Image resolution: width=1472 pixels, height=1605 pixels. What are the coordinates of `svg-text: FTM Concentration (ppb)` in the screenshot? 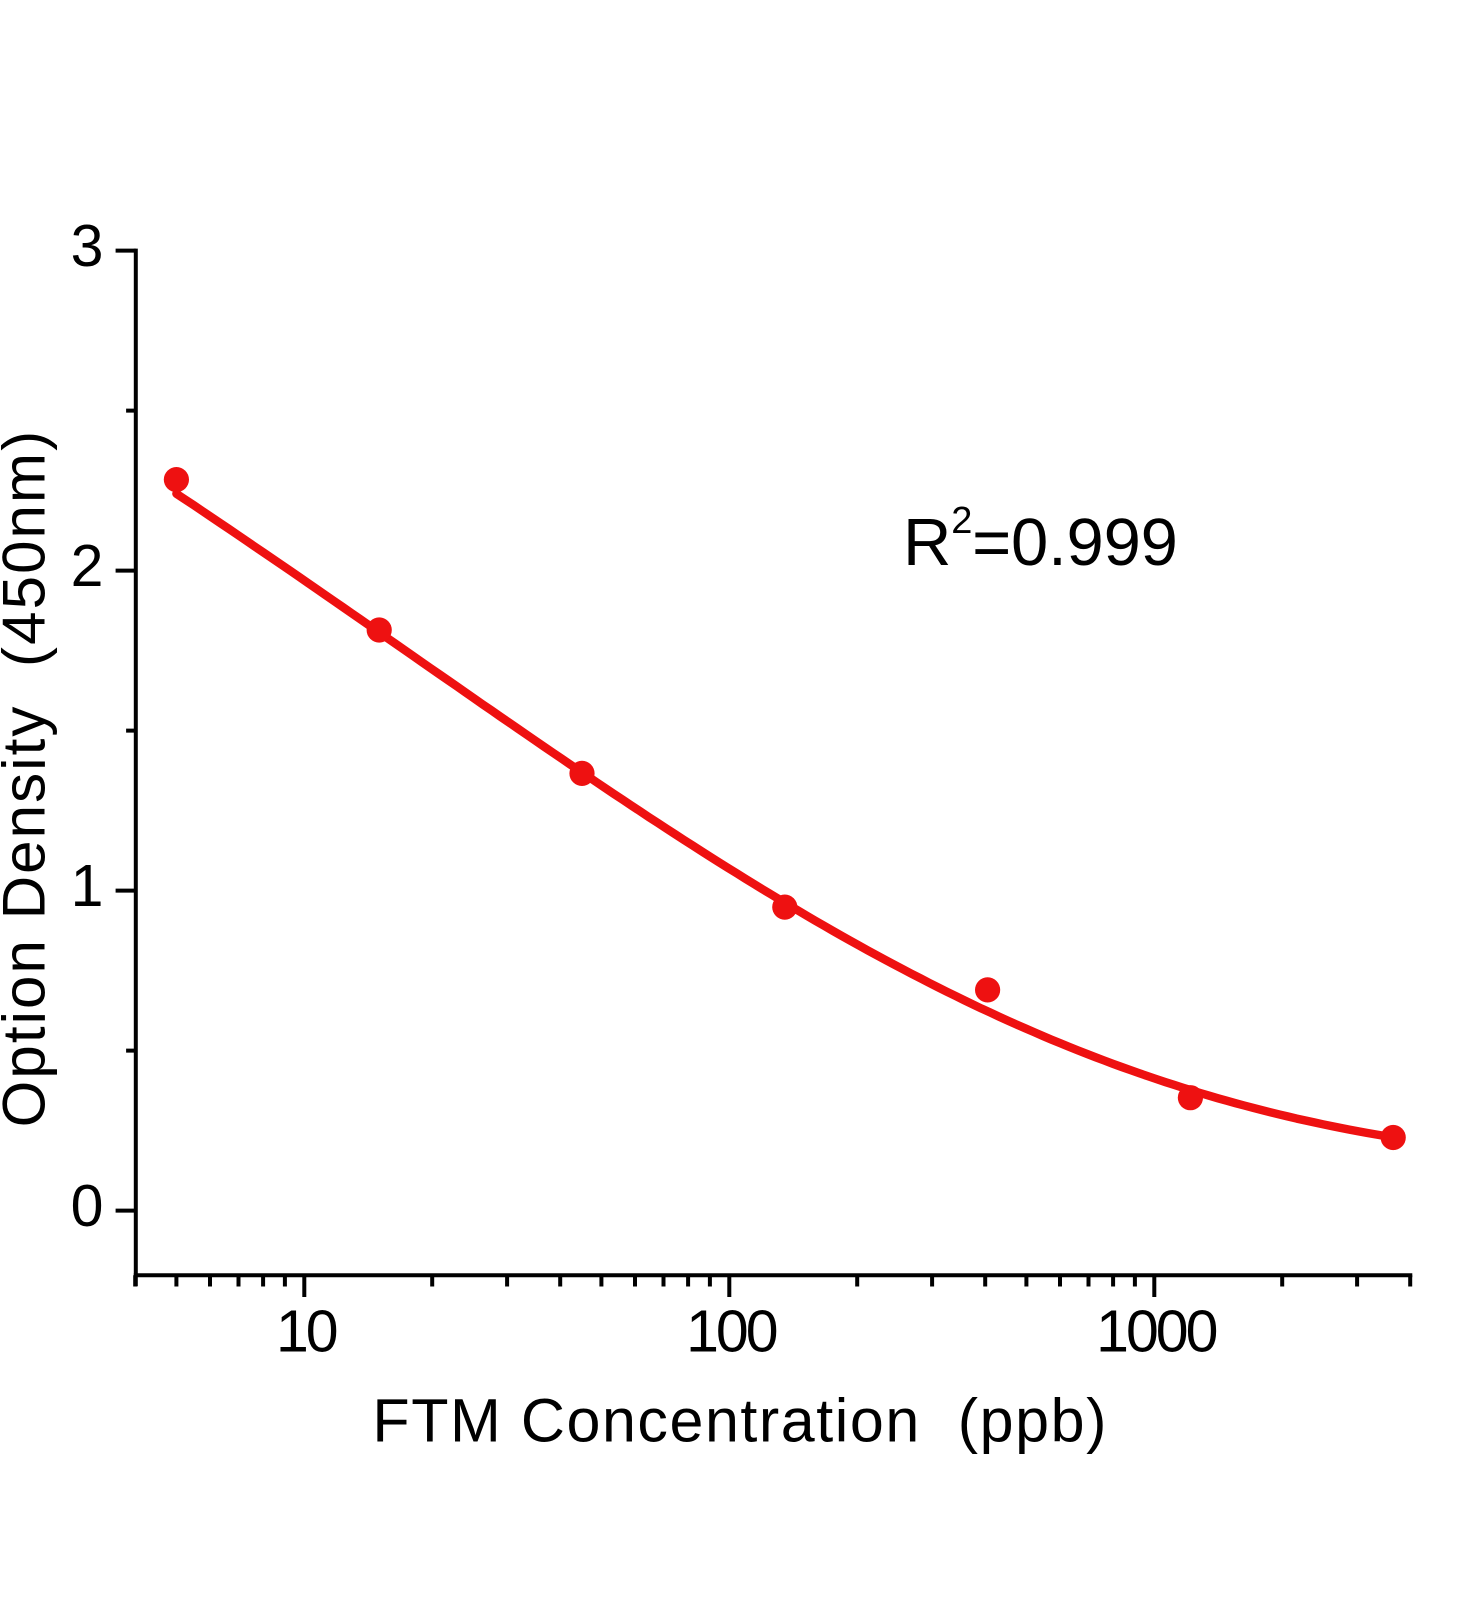 It's located at (740, 1420).